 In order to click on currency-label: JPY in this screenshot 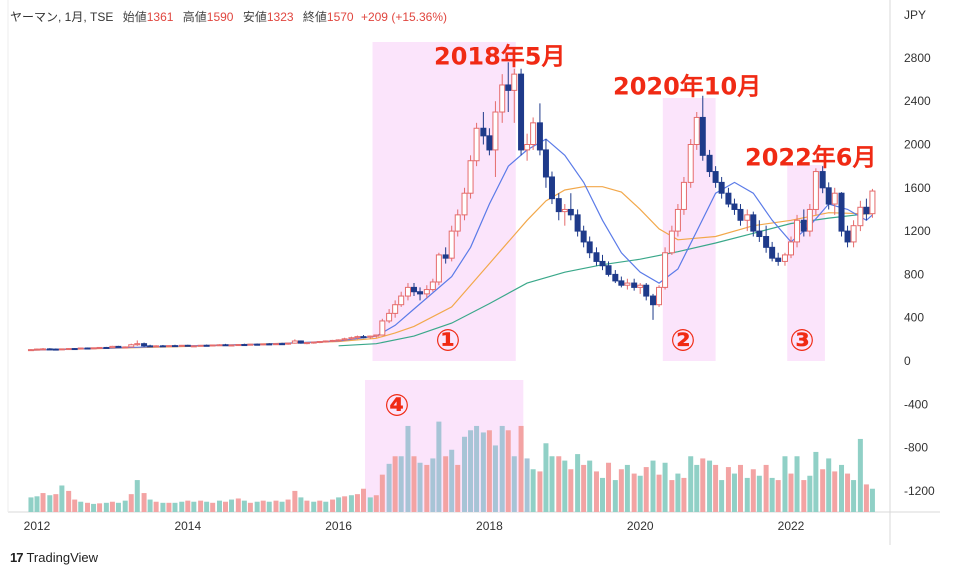, I will do `click(915, 15)`.